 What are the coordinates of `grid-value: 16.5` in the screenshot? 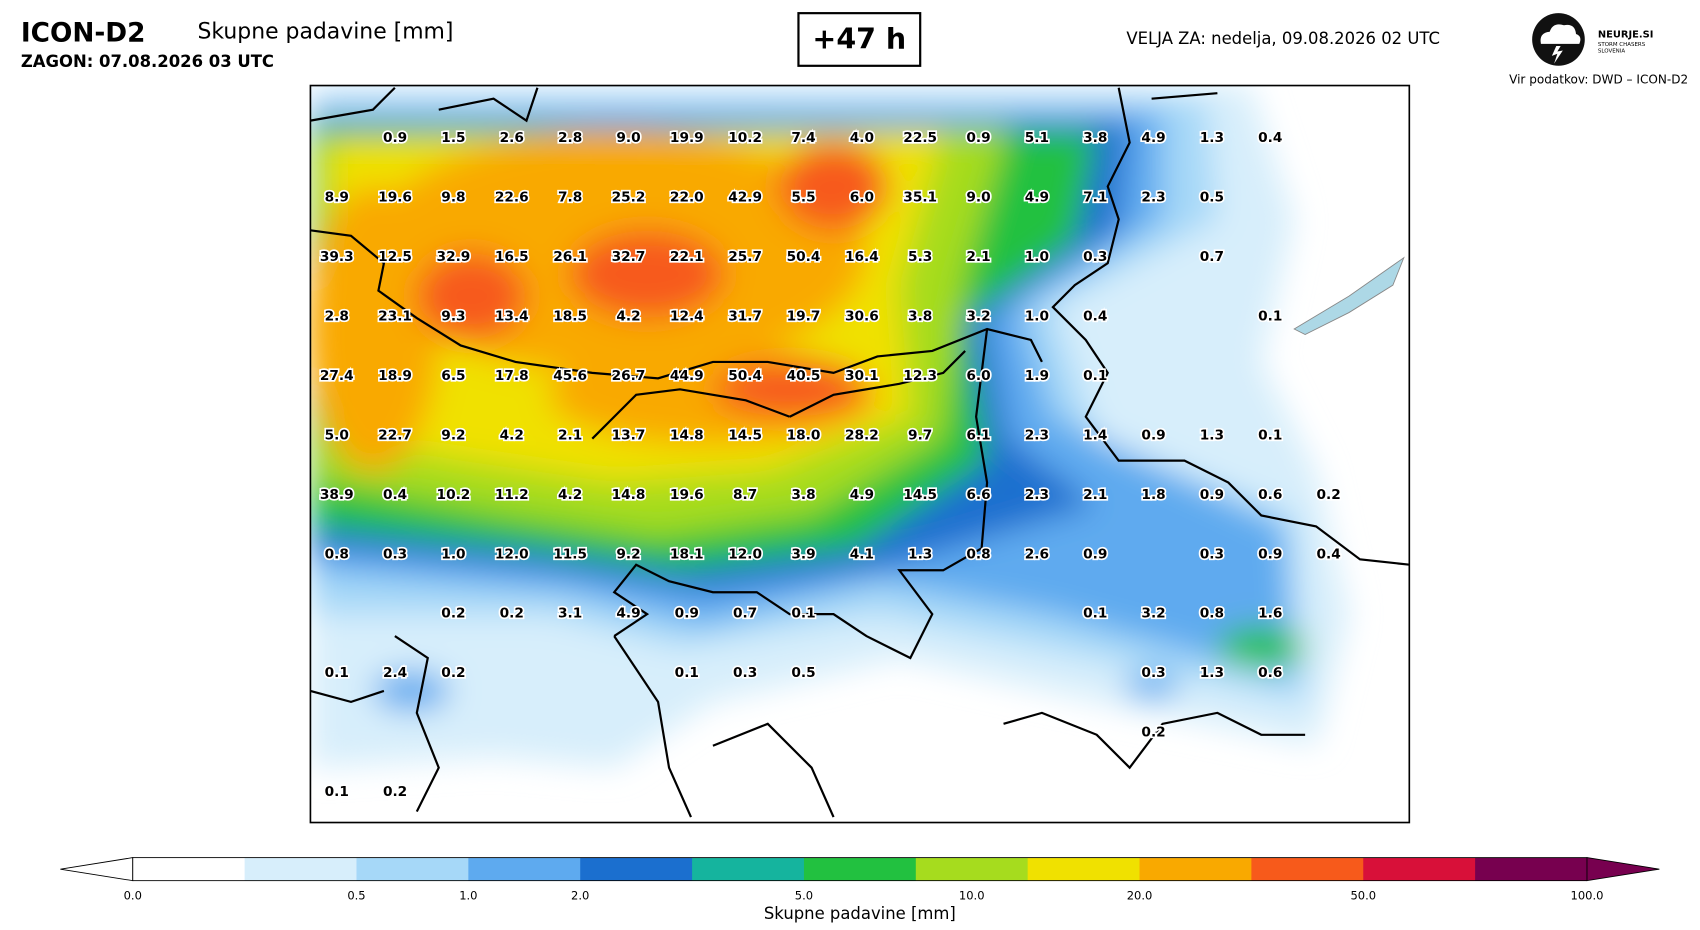 It's located at (512, 257).